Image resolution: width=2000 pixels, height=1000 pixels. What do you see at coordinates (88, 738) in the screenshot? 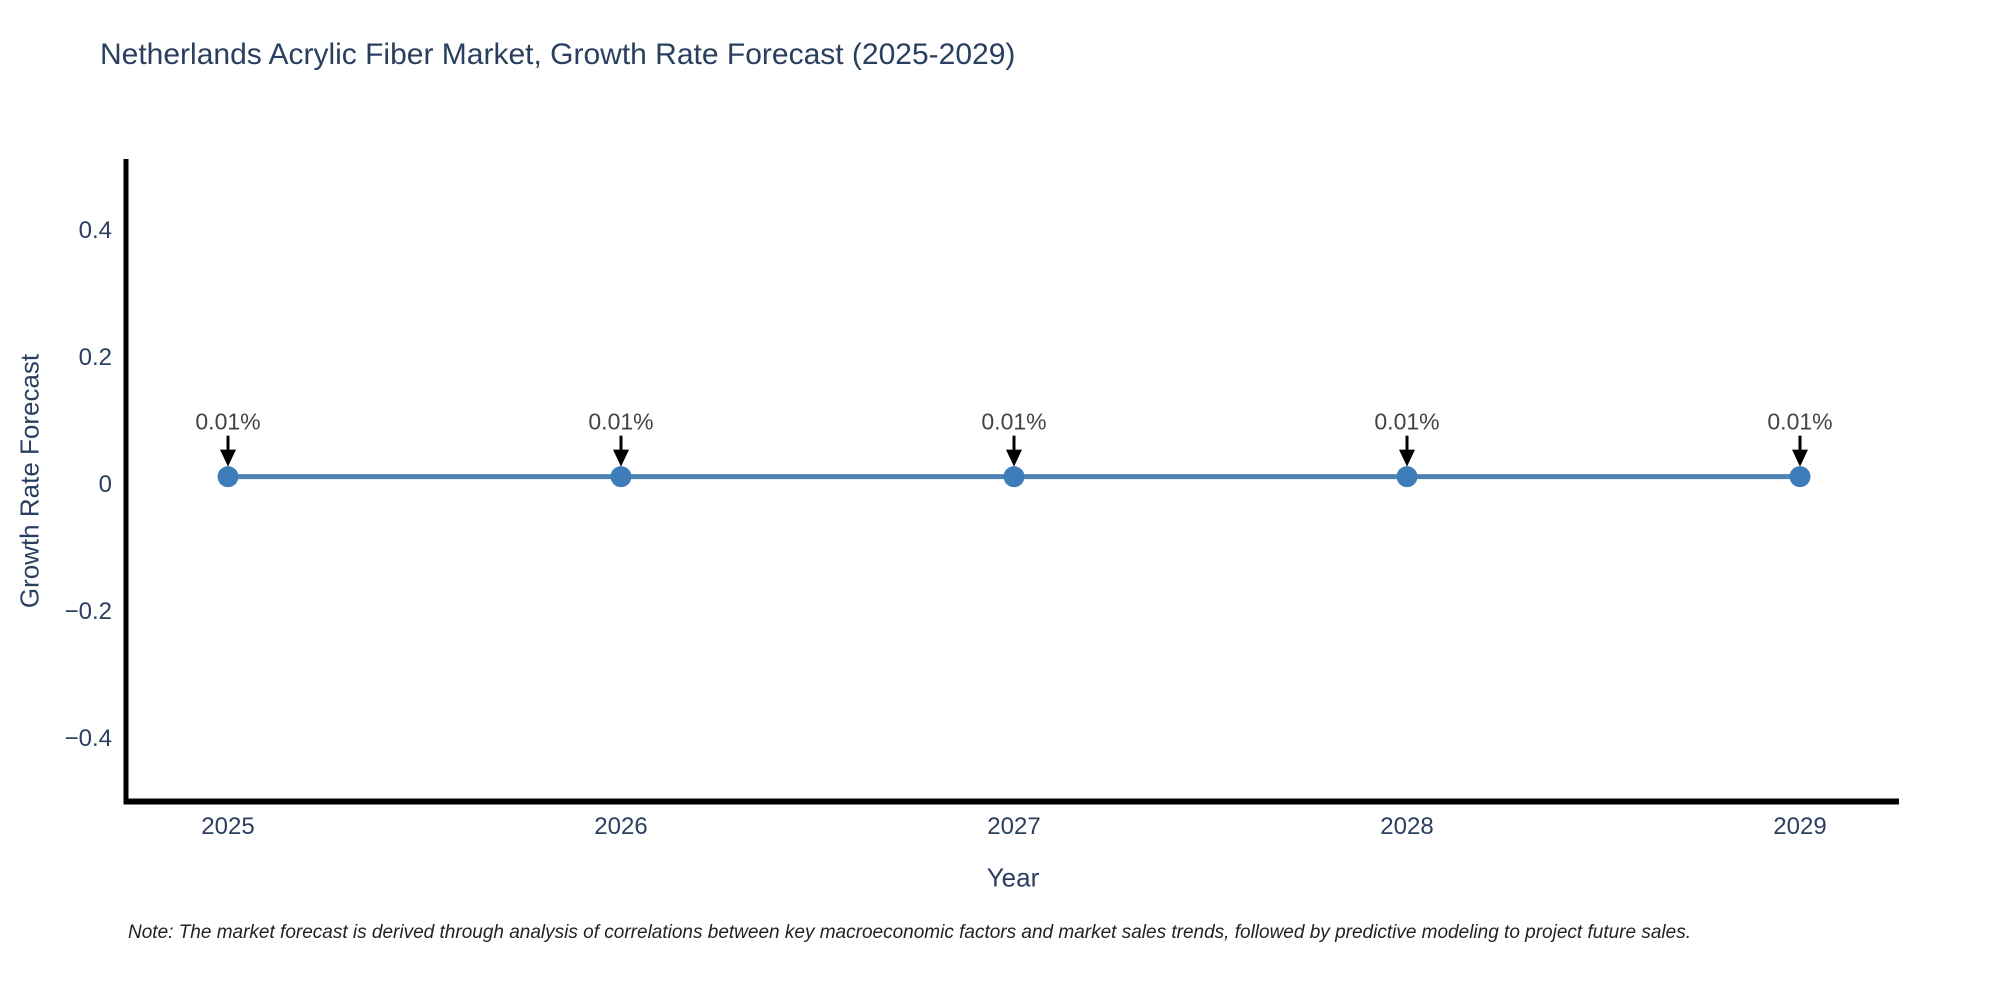
I see `y-tick-label: −0.4` at bounding box center [88, 738].